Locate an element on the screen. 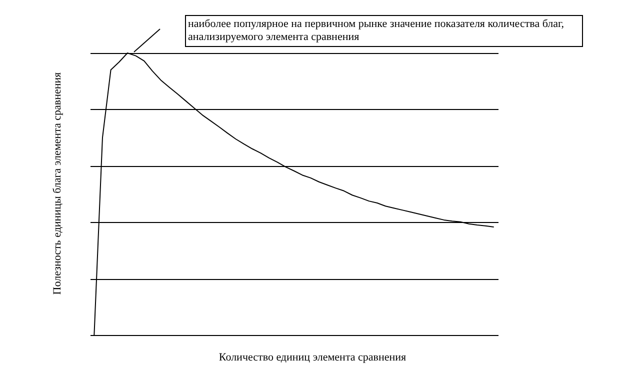  y-axis-title: Полезность единицы блага элемента сравнения is located at coordinates (58, 183).